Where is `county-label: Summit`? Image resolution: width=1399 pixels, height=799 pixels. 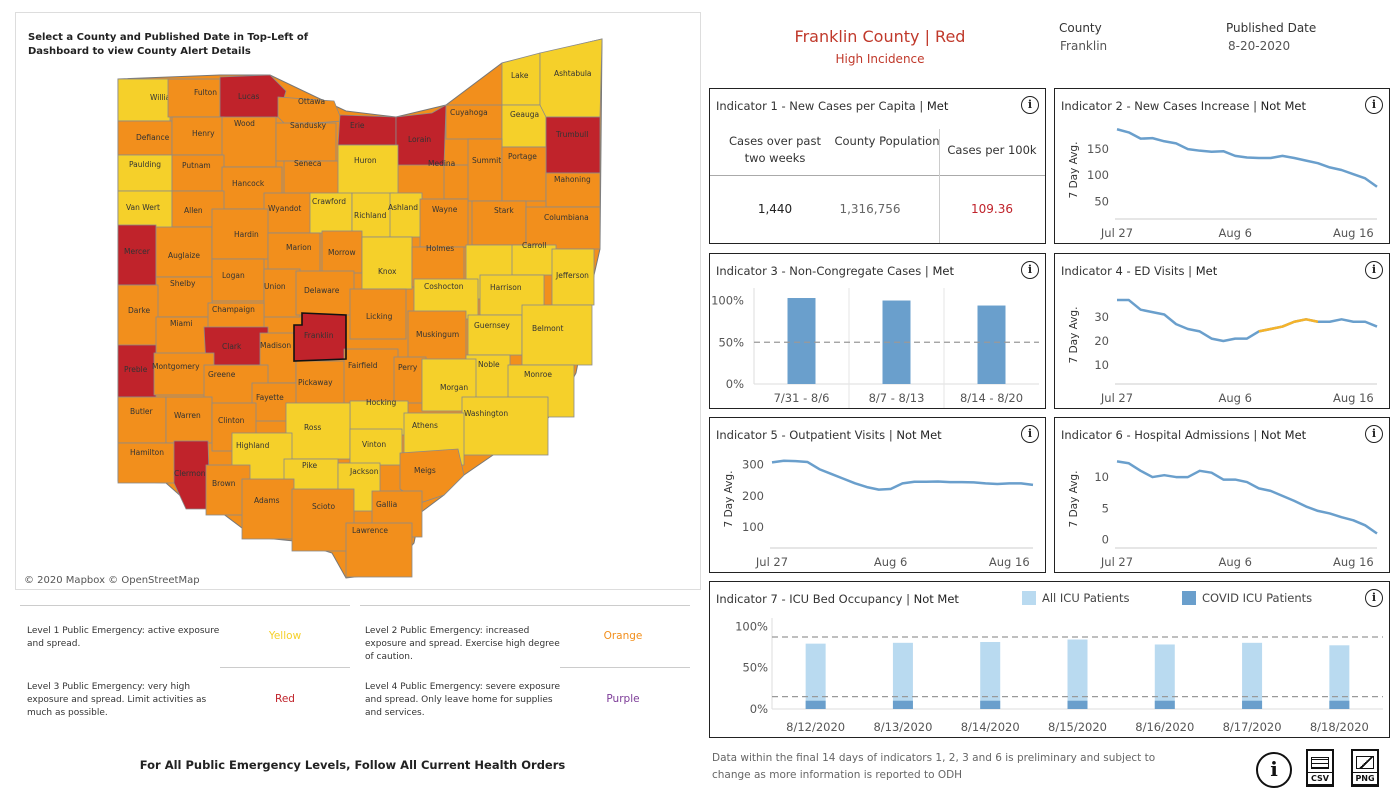
county-label: Summit is located at coordinates (486, 160).